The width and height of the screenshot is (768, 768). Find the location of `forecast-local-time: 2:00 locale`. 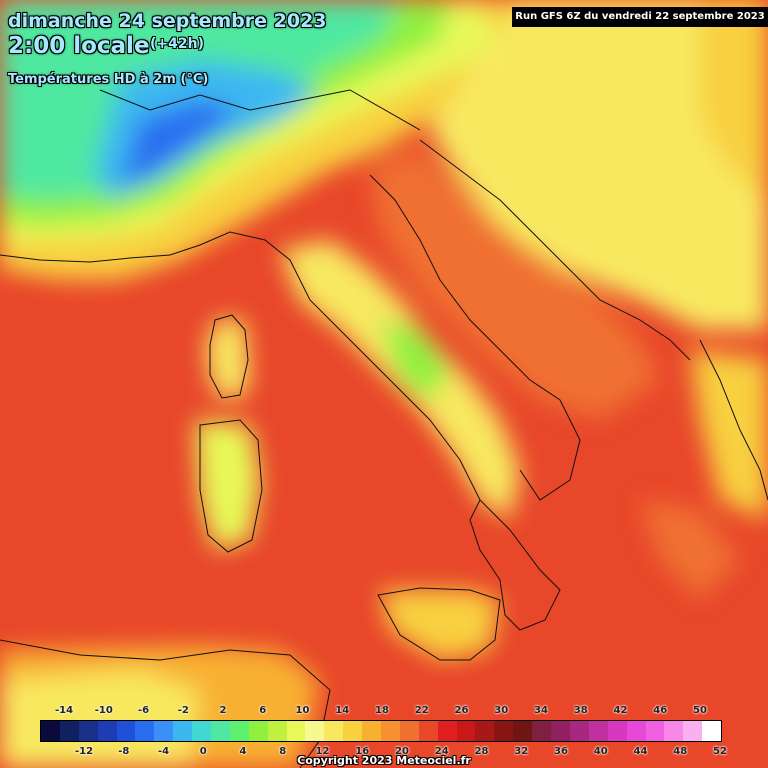

forecast-local-time: 2:00 locale is located at coordinates (79, 46).